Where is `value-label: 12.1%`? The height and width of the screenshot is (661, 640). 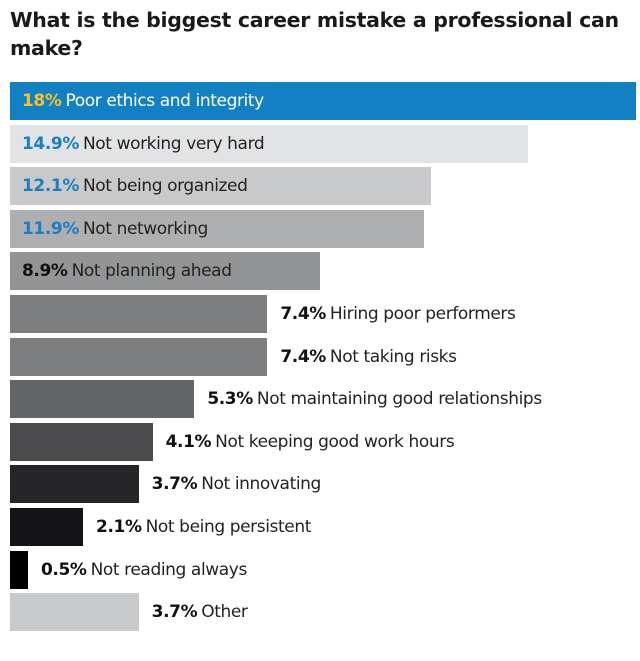 value-label: 12.1% is located at coordinates (50, 186).